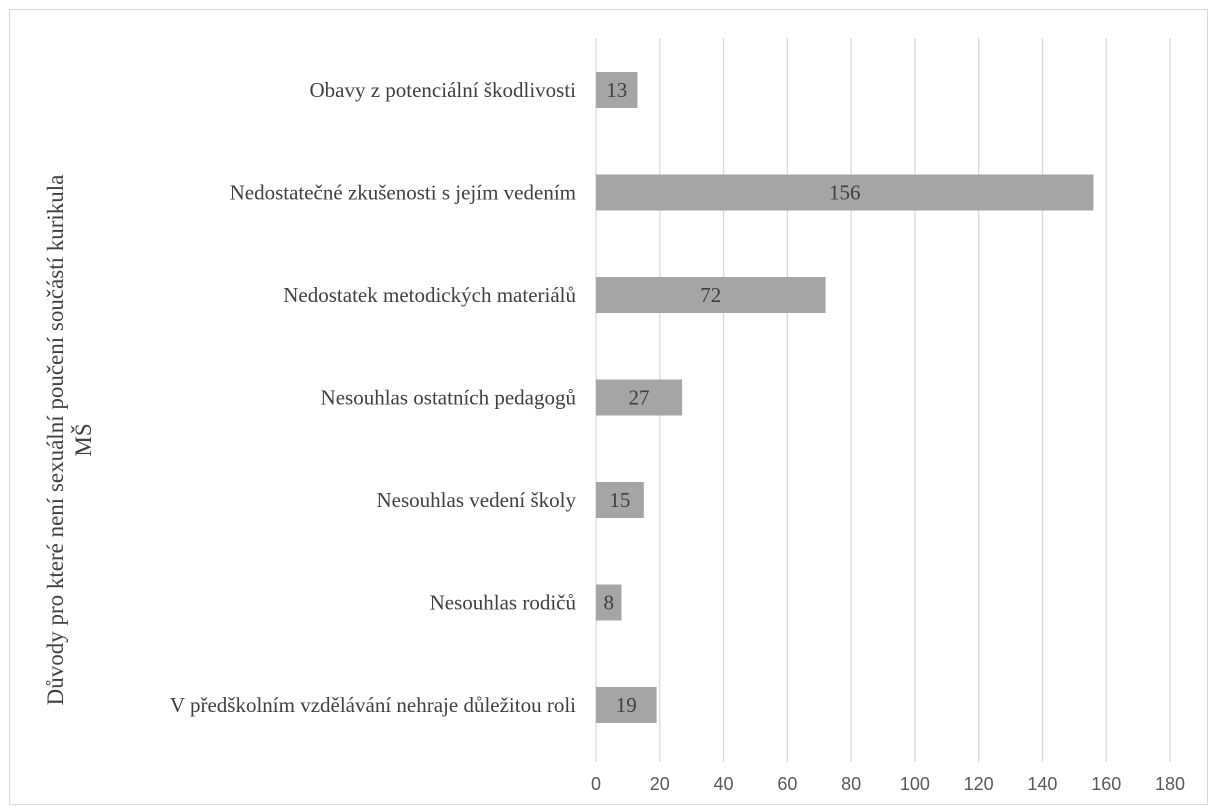 This screenshot has height=807, width=1218. Describe the element at coordinates (915, 784) in the screenshot. I see `x-tick-label: 100` at that location.